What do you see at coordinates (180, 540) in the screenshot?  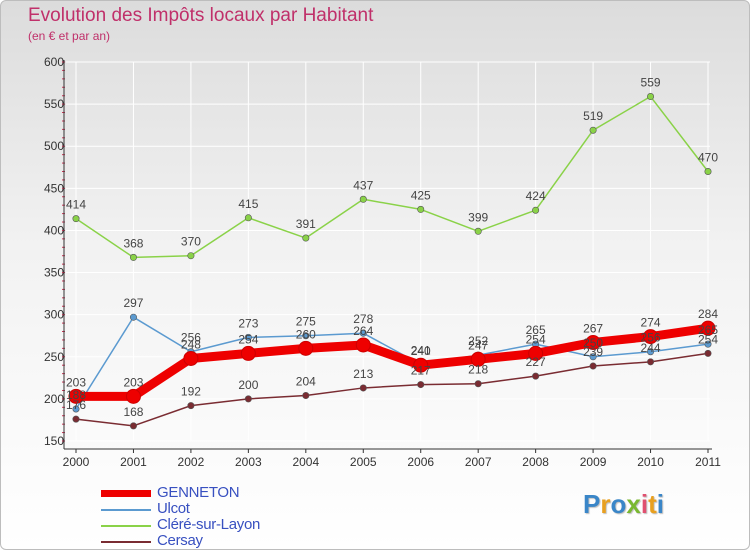 I see `legend-label-cersay: Cersay` at bounding box center [180, 540].